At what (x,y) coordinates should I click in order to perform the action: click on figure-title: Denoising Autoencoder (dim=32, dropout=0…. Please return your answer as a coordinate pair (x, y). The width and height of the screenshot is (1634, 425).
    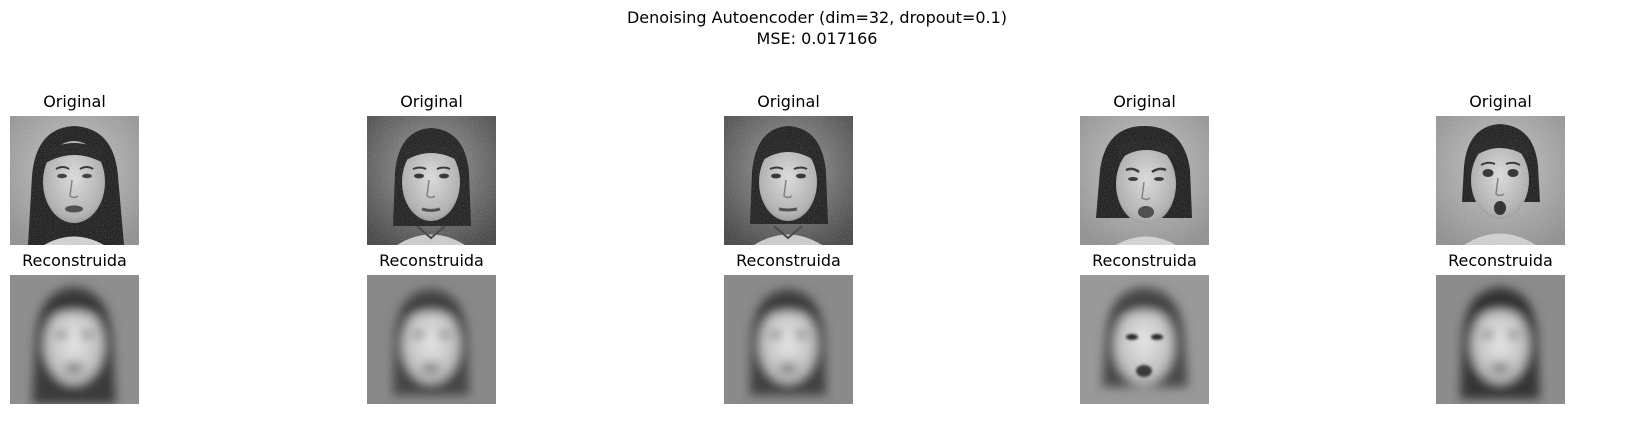
    Looking at the image, I should click on (817, 17).